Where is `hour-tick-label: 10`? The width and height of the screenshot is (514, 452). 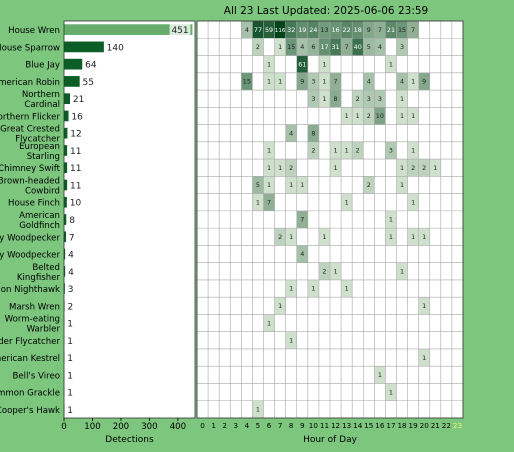 hour-tick-label: 10 is located at coordinates (314, 425).